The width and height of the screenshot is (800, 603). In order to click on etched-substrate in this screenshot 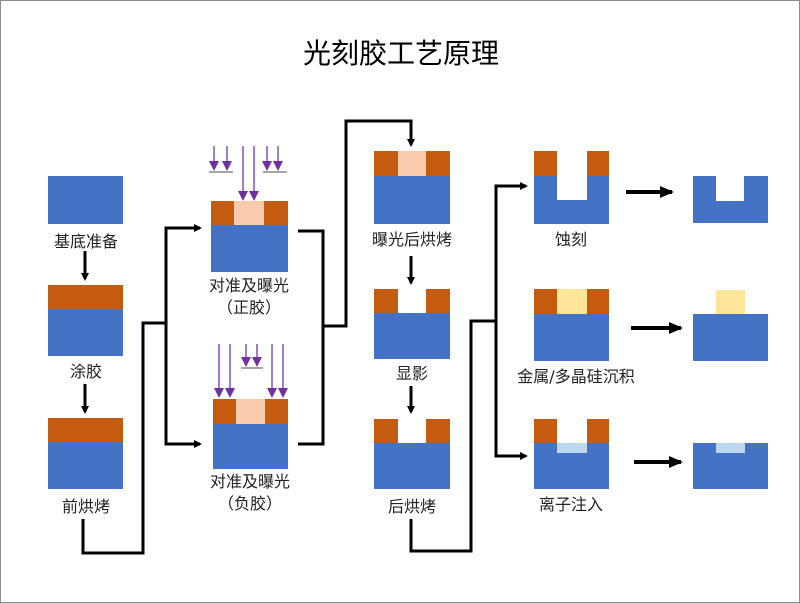, I will do `click(571, 200)`.